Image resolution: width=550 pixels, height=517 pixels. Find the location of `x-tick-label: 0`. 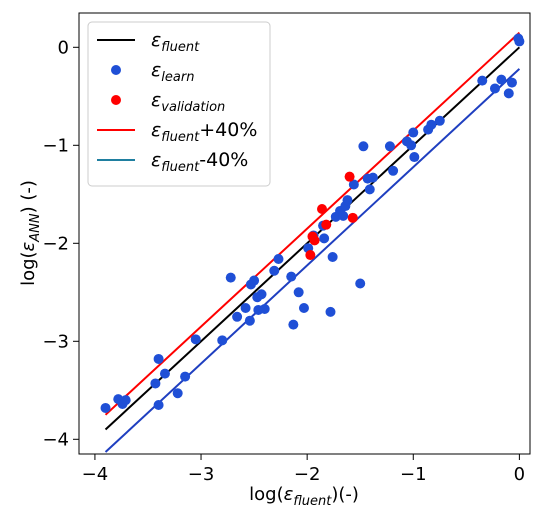

x-tick-label: 0 is located at coordinates (519, 474).